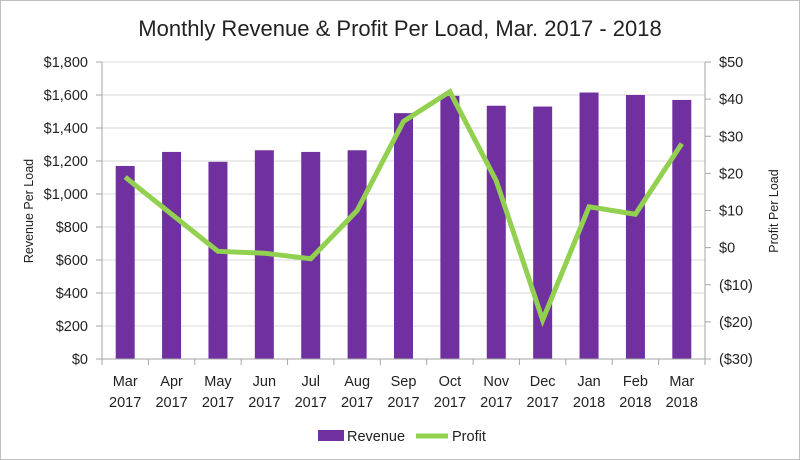  What do you see at coordinates (731, 212) in the screenshot?
I see `y2-tick-label: $10` at bounding box center [731, 212].